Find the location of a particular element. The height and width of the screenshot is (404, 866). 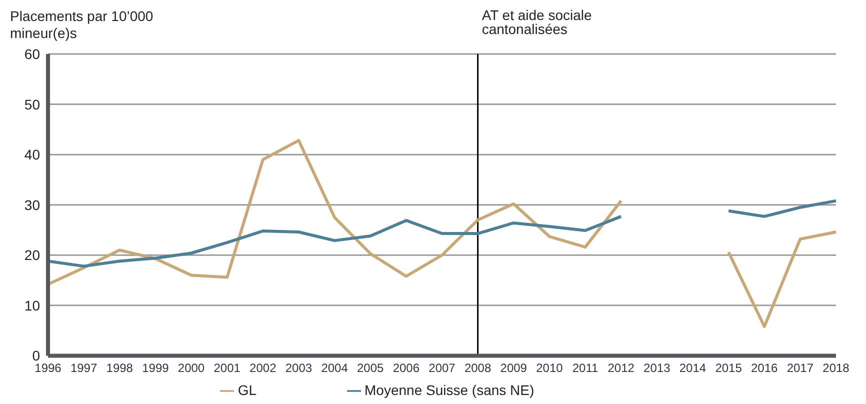

x-tick-label: 2006 is located at coordinates (406, 368).